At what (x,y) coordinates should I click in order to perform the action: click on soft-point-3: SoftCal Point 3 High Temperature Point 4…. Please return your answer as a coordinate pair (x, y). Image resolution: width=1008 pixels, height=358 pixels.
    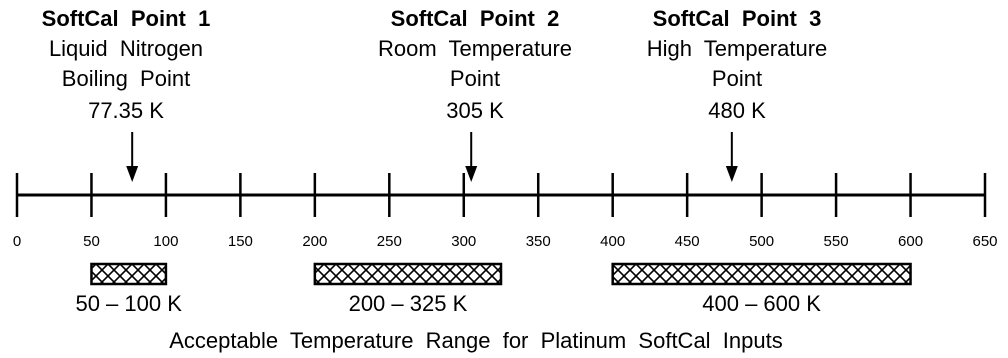
    Looking at the image, I should click on (737, 64).